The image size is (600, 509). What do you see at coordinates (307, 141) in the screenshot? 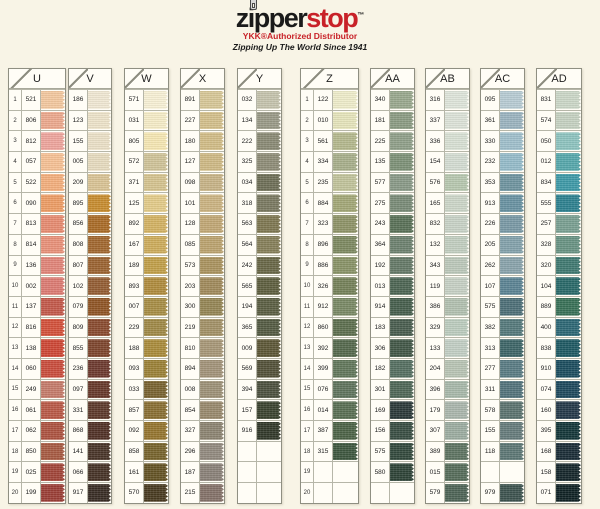
I see `row-number: 3` at bounding box center [307, 141].